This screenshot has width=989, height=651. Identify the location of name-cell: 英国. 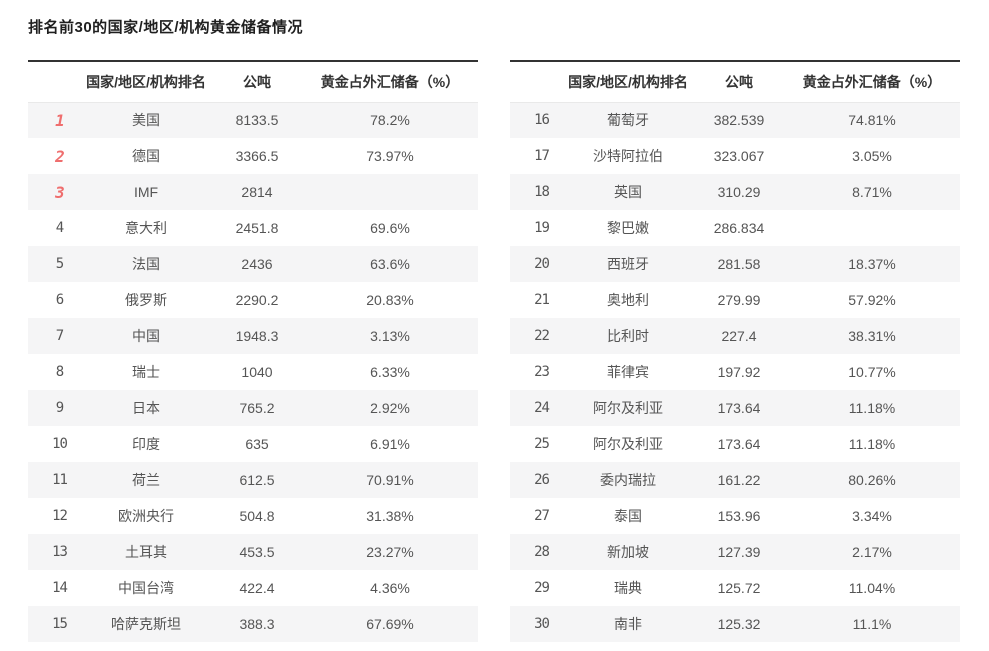
(628, 192).